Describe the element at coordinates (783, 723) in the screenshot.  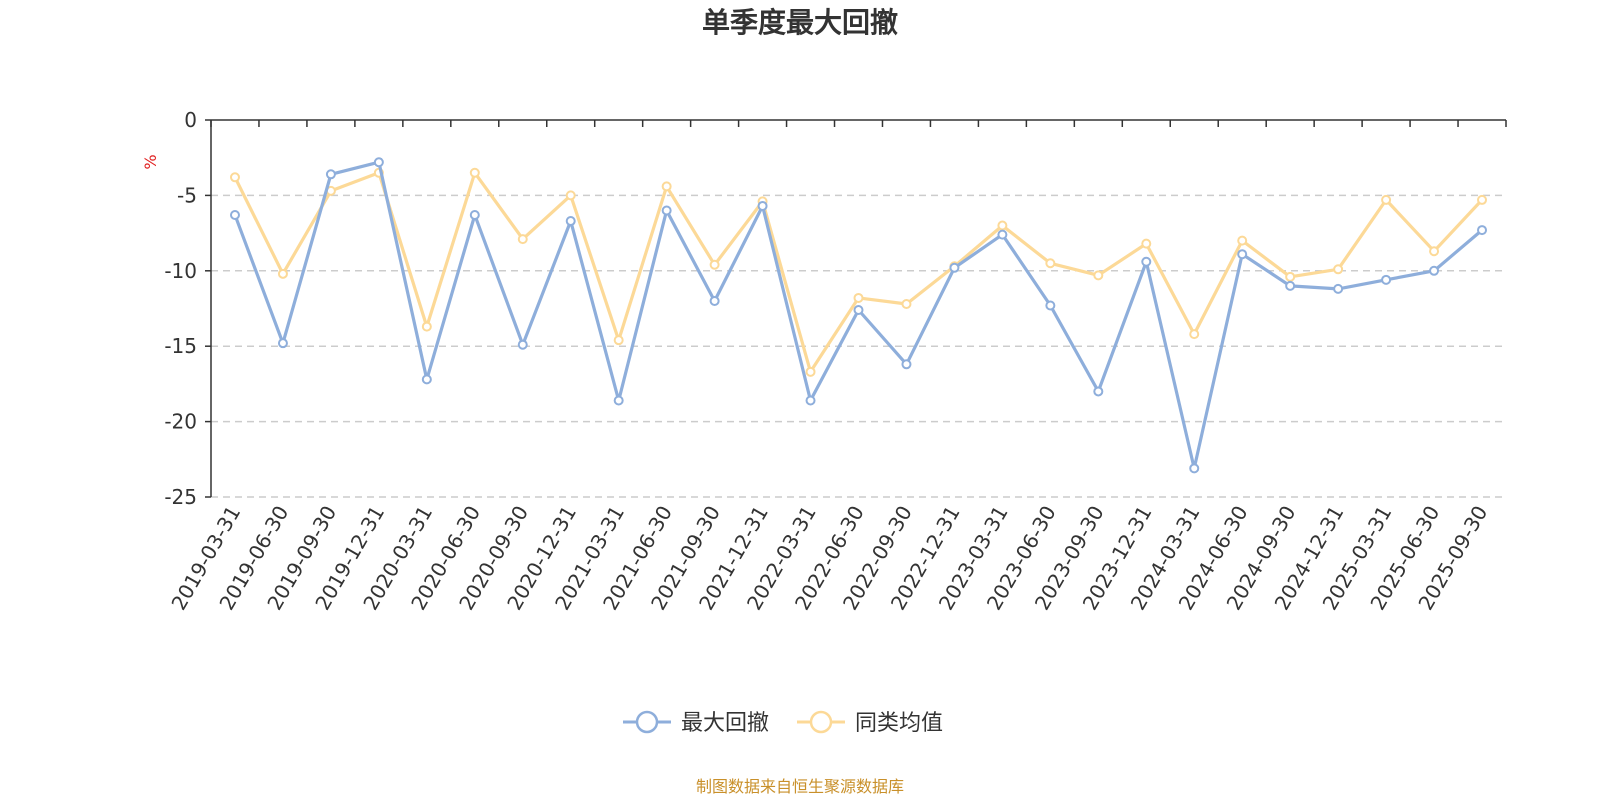
I see `legend: 最大回撤 同类均值` at that location.